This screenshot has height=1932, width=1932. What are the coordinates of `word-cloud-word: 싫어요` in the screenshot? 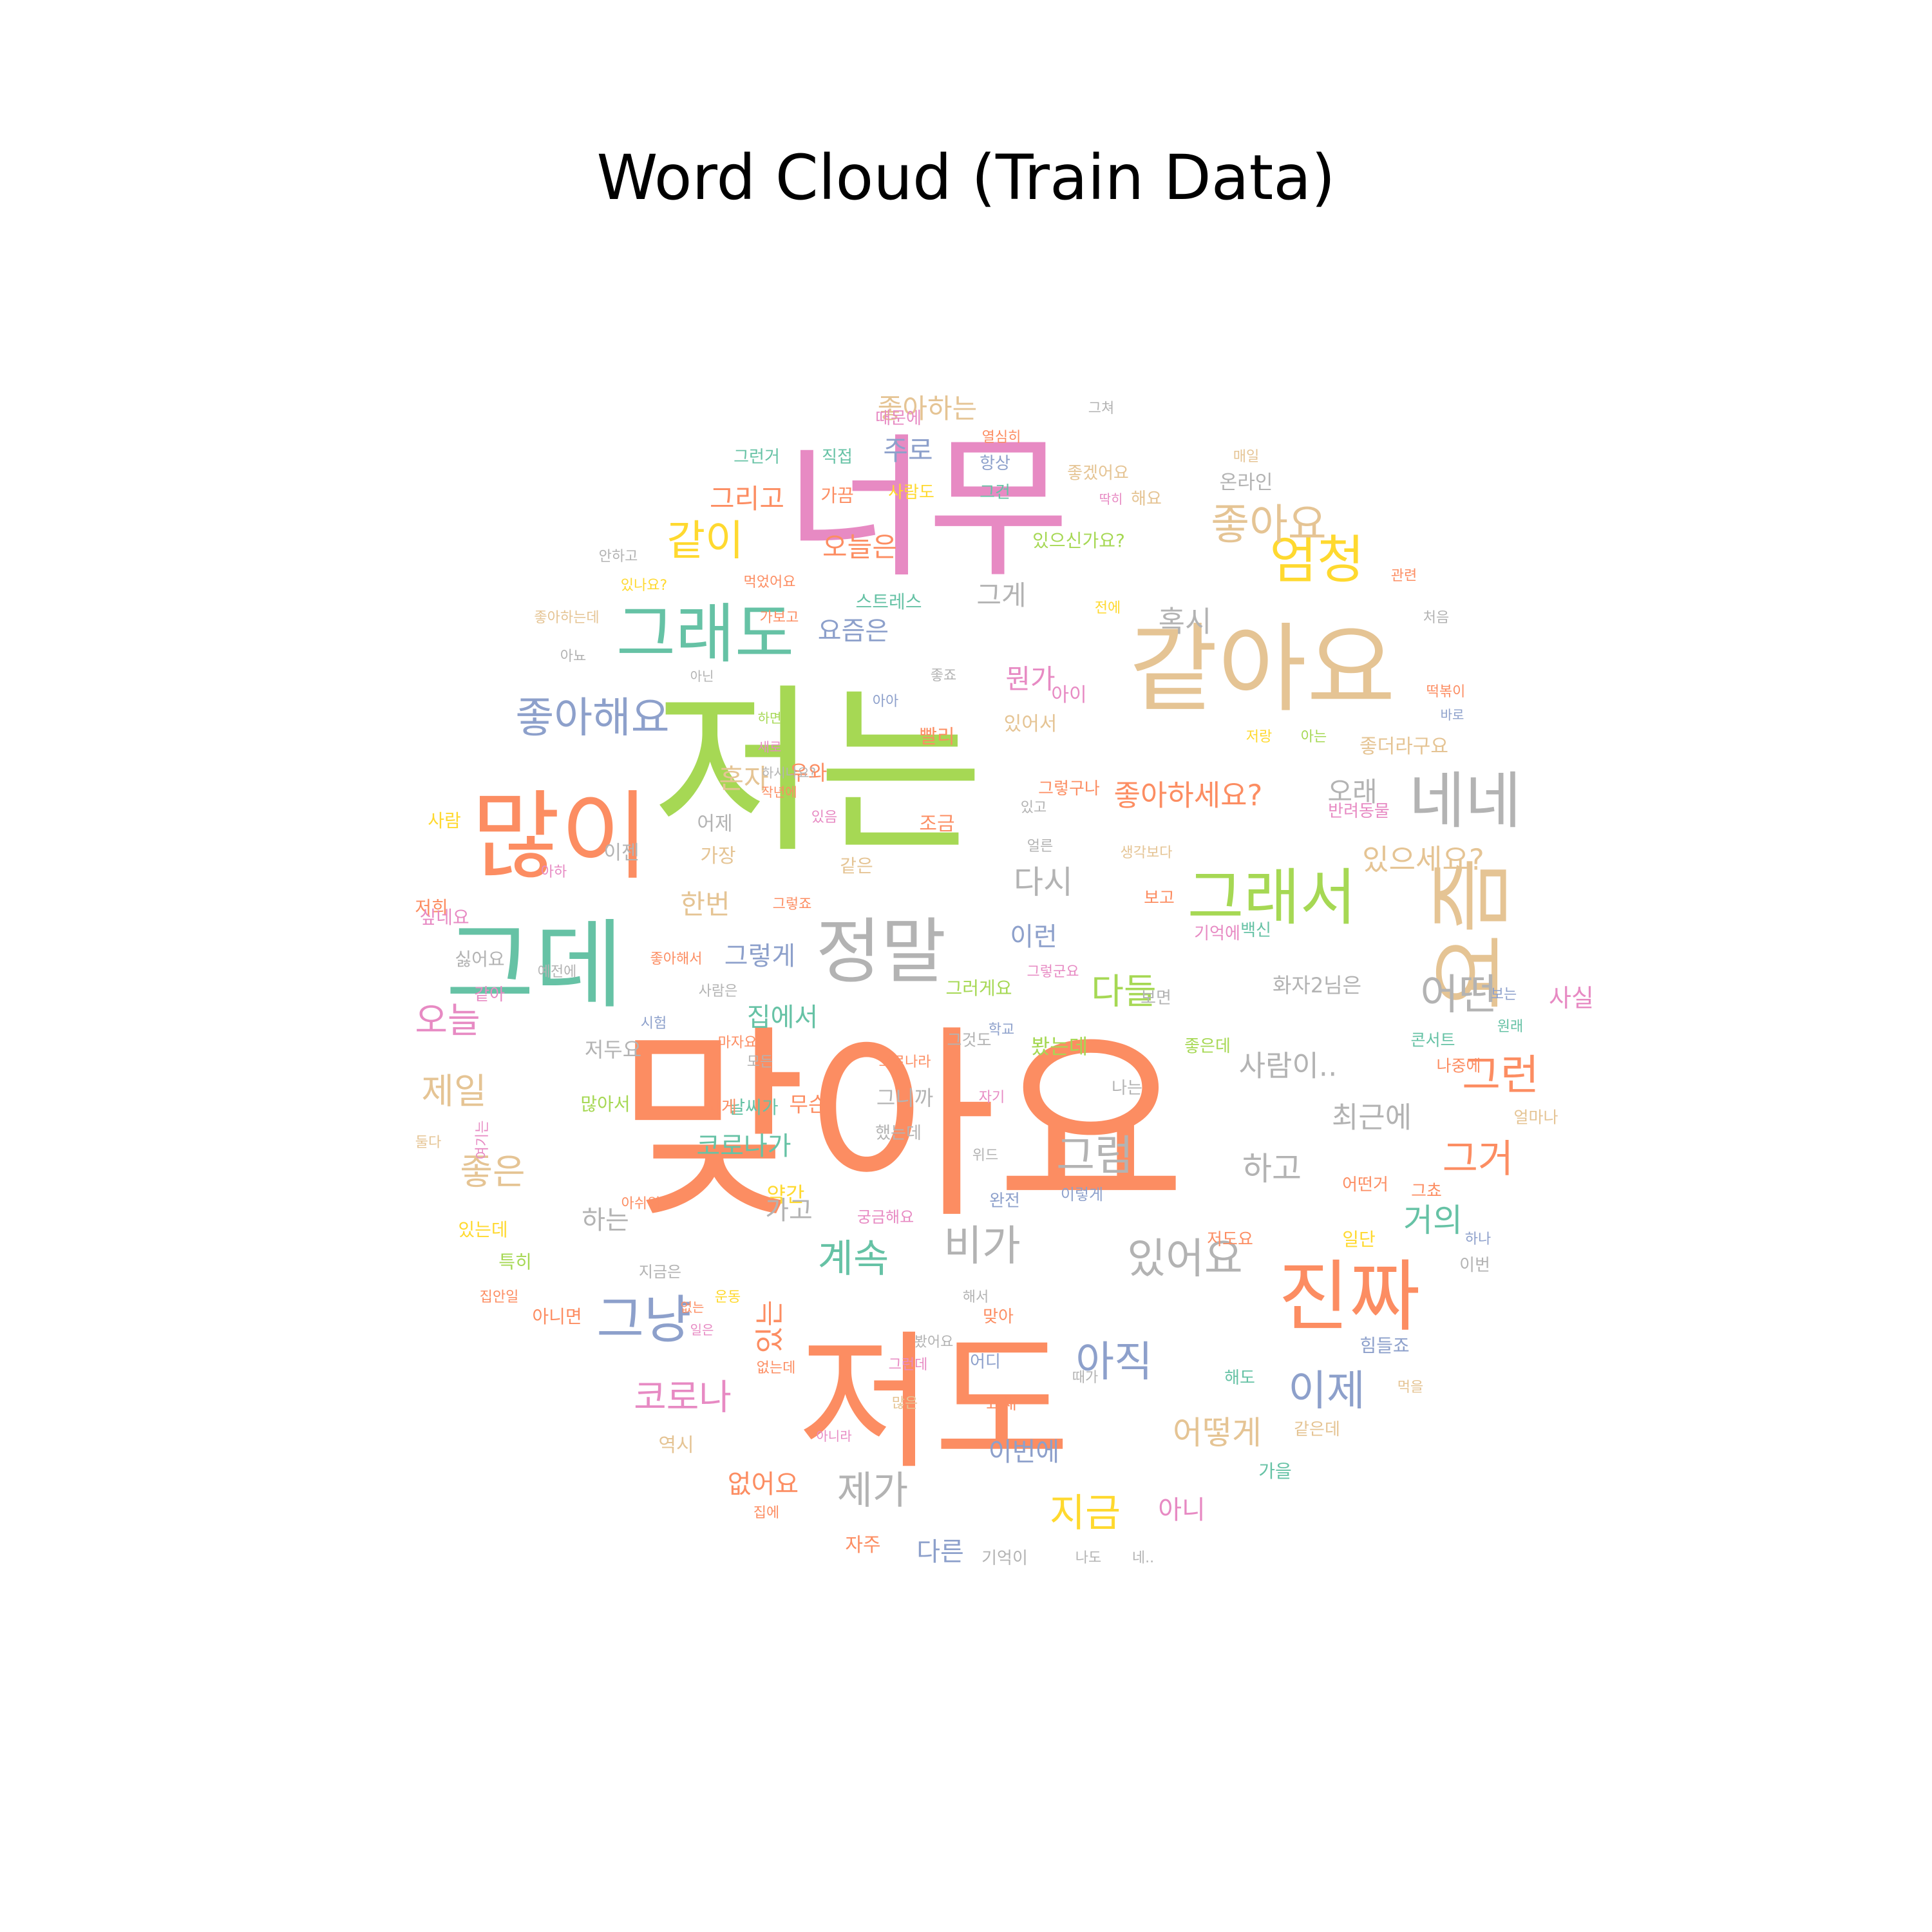 It's located at (480, 959).